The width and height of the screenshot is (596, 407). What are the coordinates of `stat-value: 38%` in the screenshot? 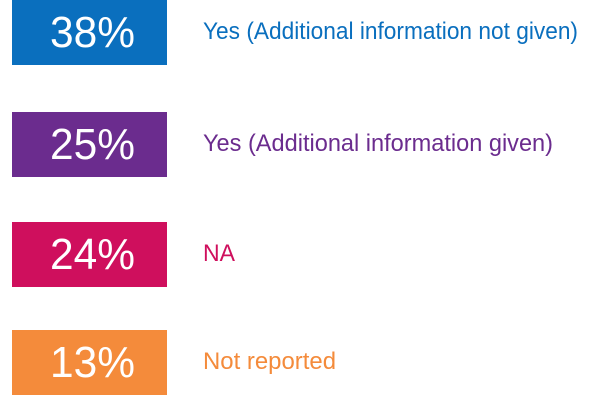 It's located at (92, 32).